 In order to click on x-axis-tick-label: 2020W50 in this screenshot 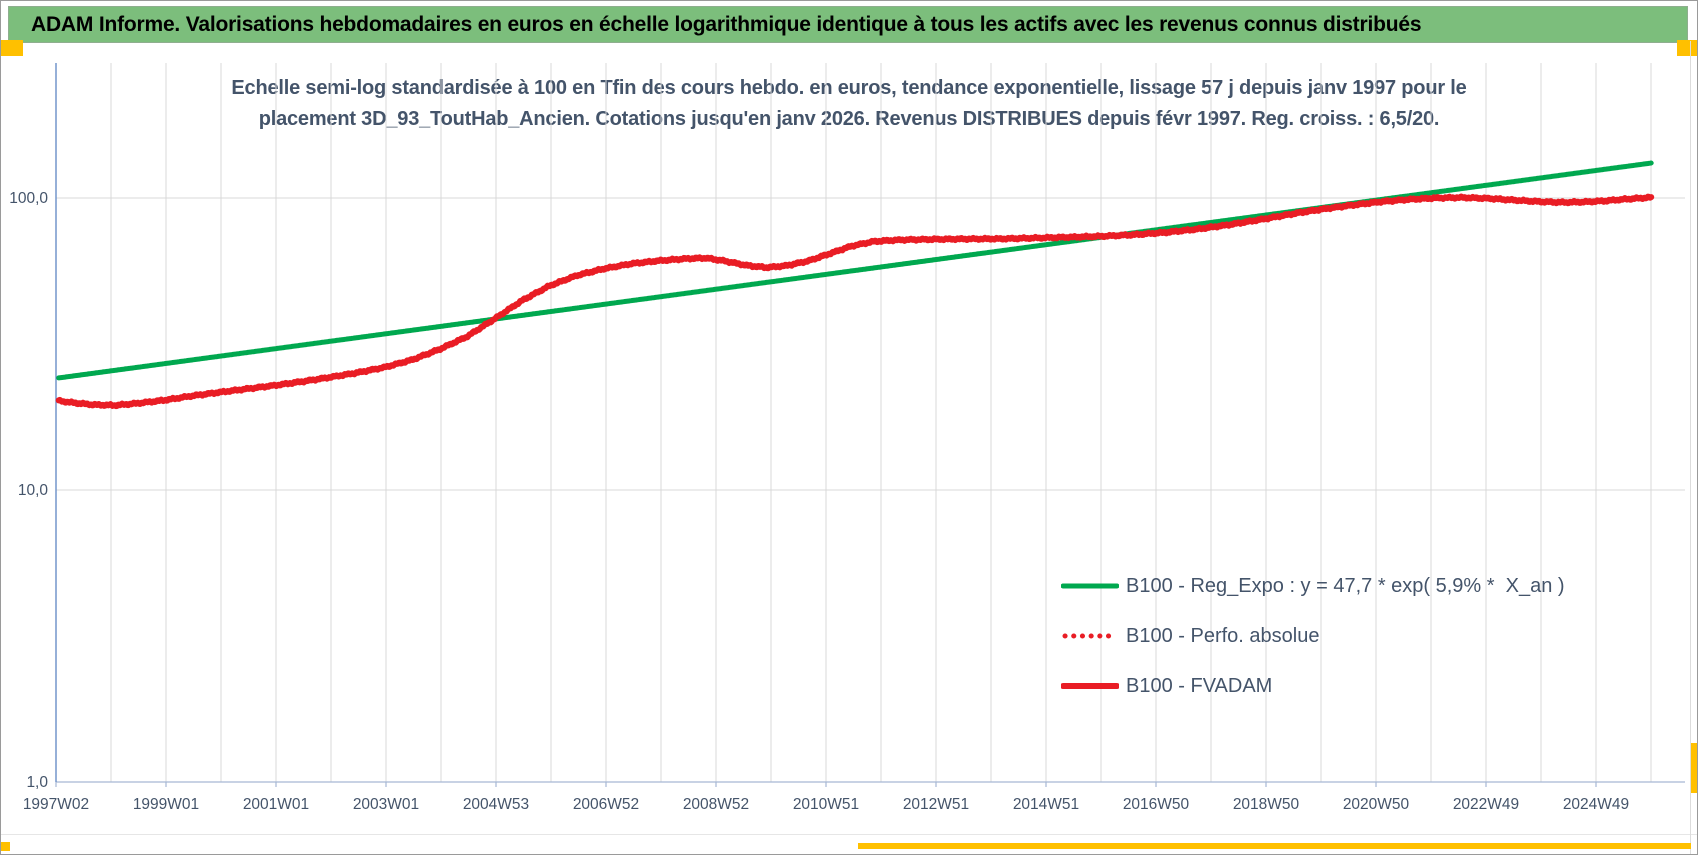, I will do `click(1376, 804)`.